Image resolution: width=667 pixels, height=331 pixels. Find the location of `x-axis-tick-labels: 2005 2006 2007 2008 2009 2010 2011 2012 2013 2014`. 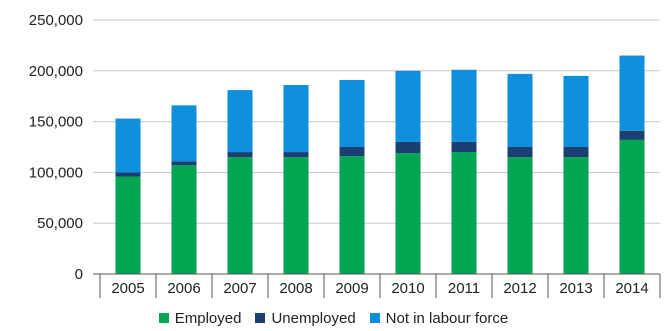

x-axis-tick-labels: 2005 2006 2007 2008 2009 2010 2011 2012 2013 2014 is located at coordinates (379, 288).